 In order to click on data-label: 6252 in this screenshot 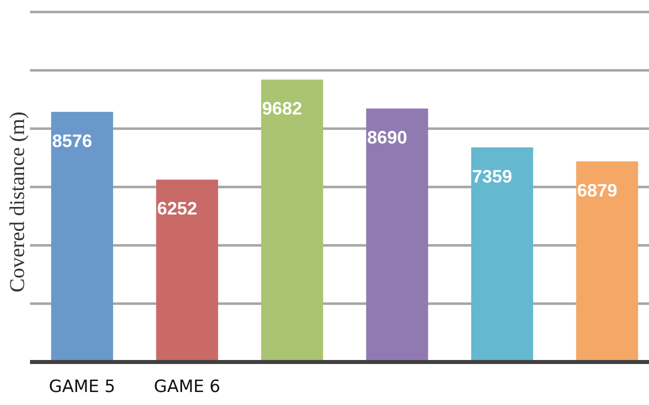, I will do `click(177, 208)`.